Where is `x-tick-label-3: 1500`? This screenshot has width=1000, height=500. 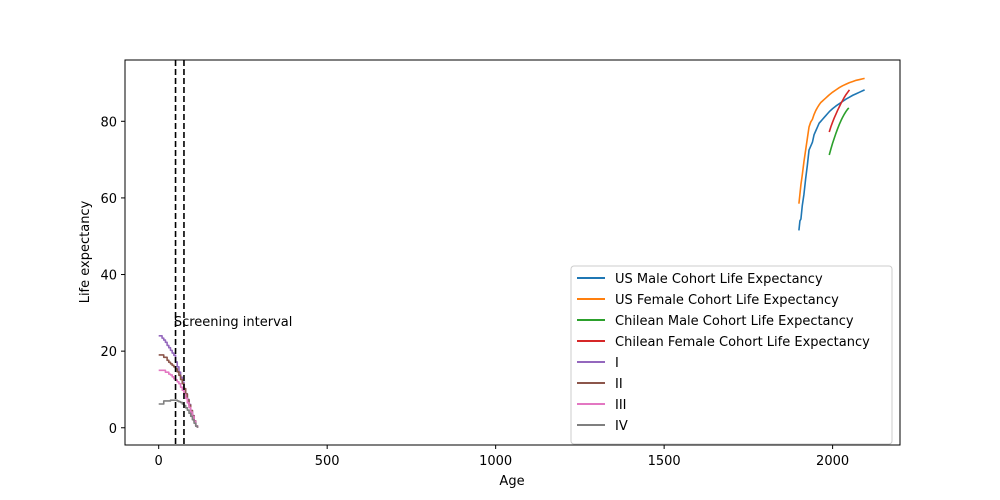
x-tick-label-3: 1500 is located at coordinates (664, 461).